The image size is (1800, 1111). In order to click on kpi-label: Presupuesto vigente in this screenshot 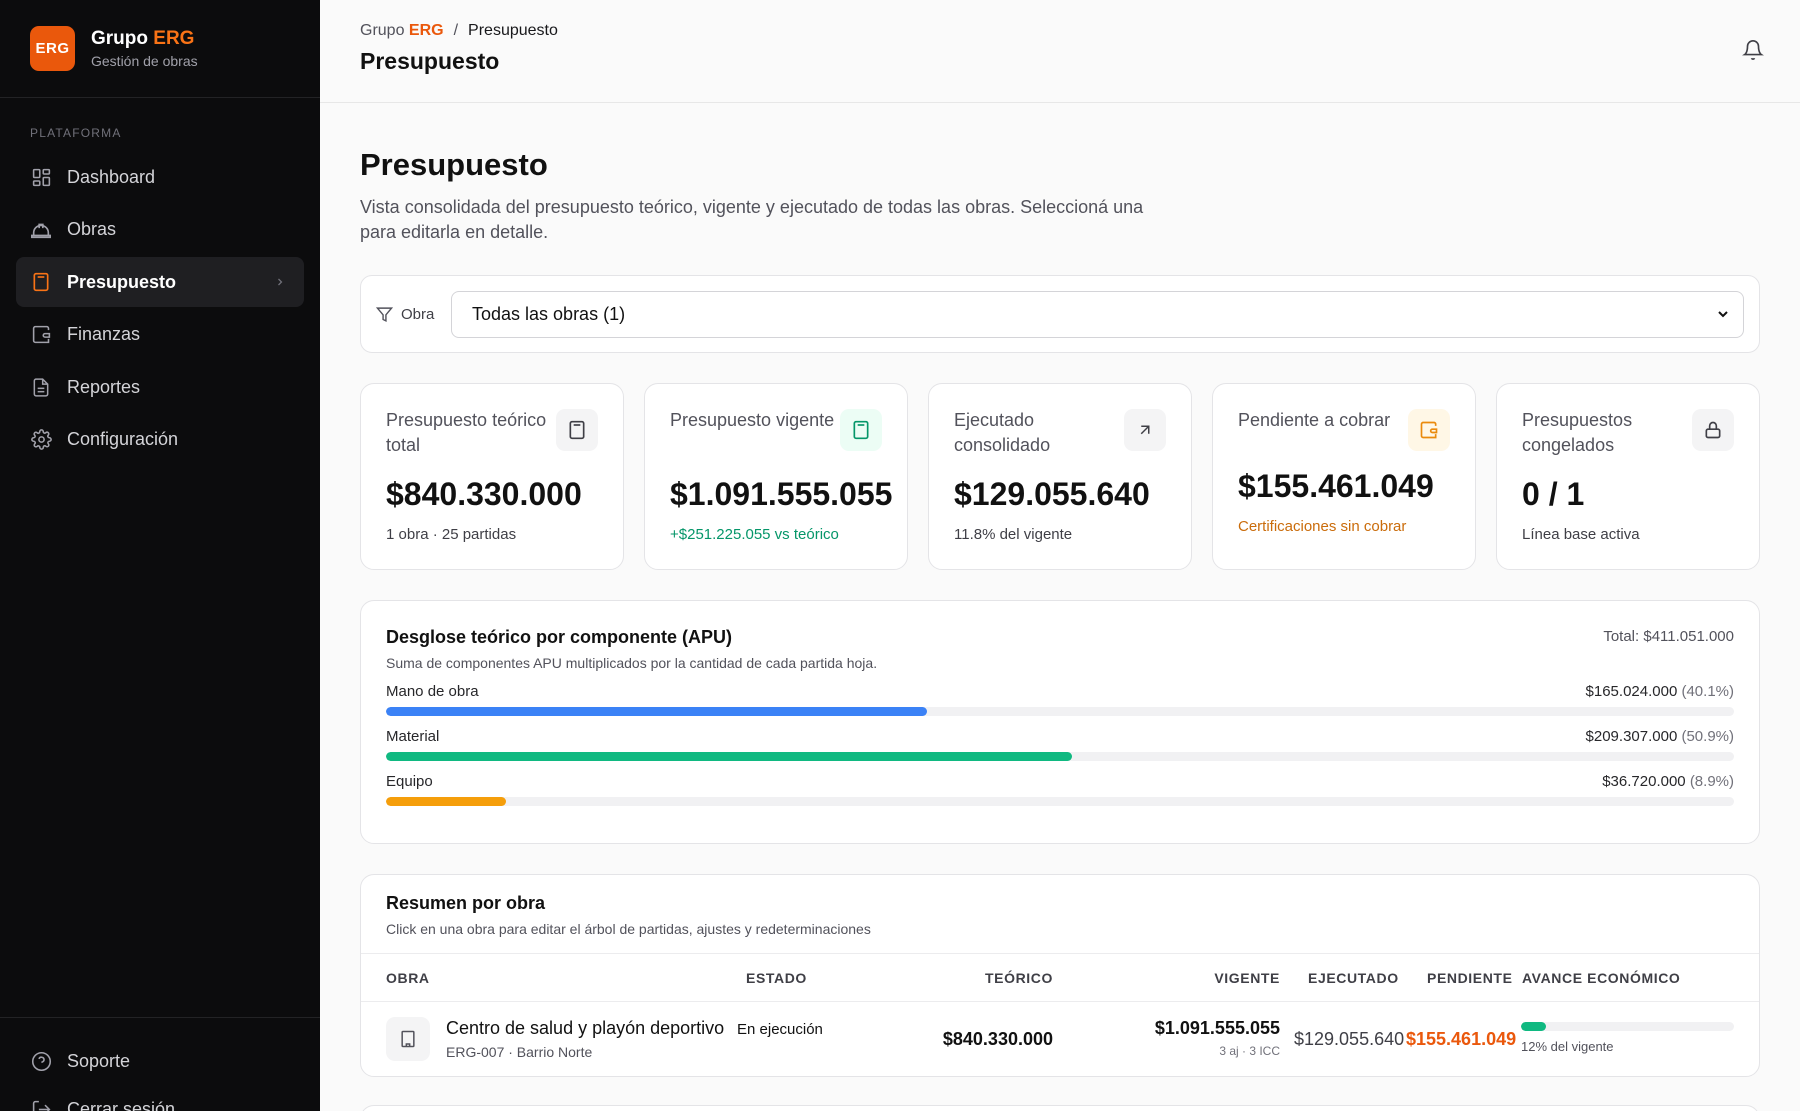, I will do `click(752, 420)`.